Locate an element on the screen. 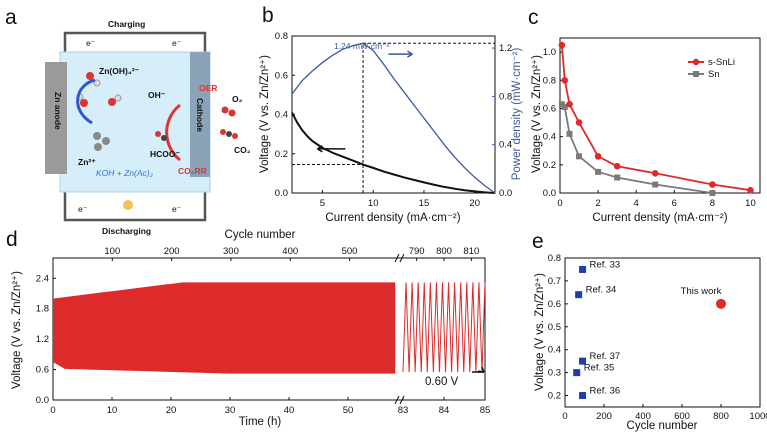 This screenshot has width=767, height=435. panel-b-y2tick-label: 0.8 is located at coordinates (505, 96).